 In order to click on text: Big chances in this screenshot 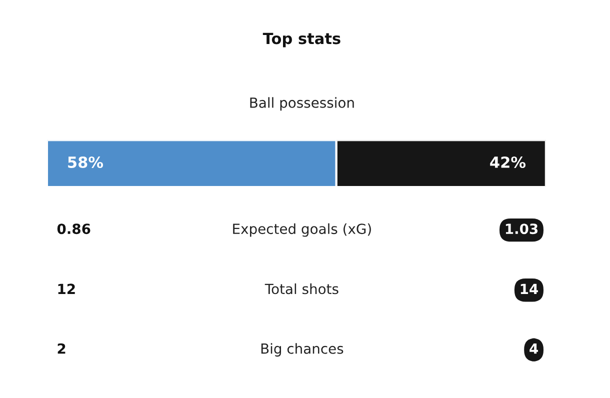, I will do `click(302, 350)`.